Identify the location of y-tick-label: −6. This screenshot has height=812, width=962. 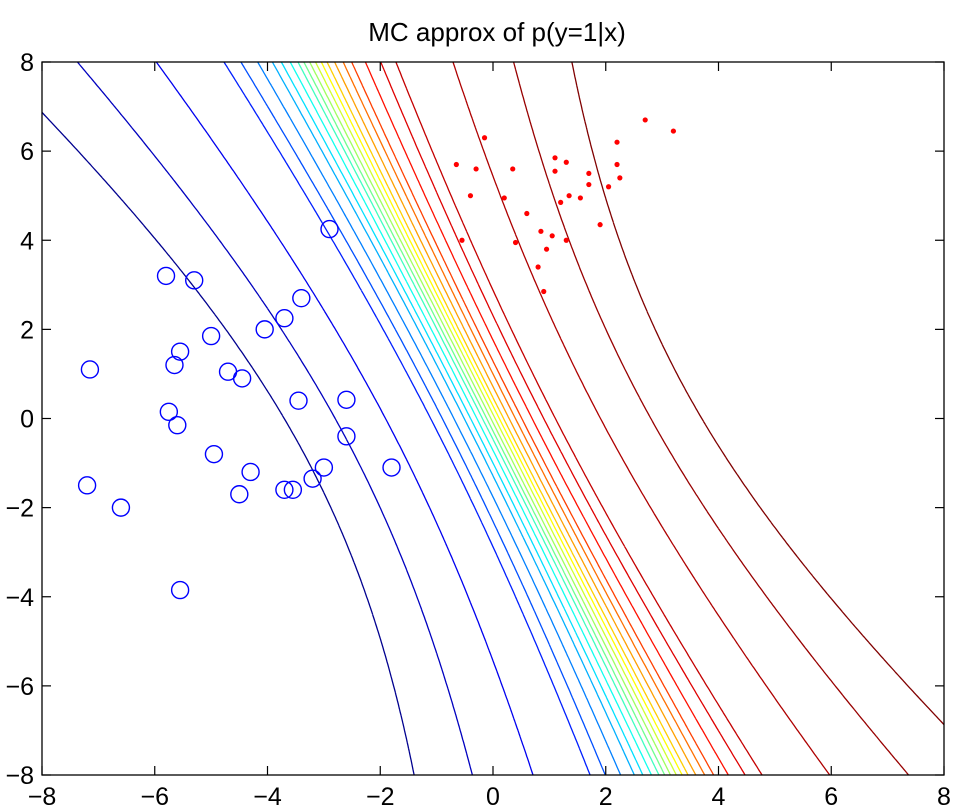
(19, 687).